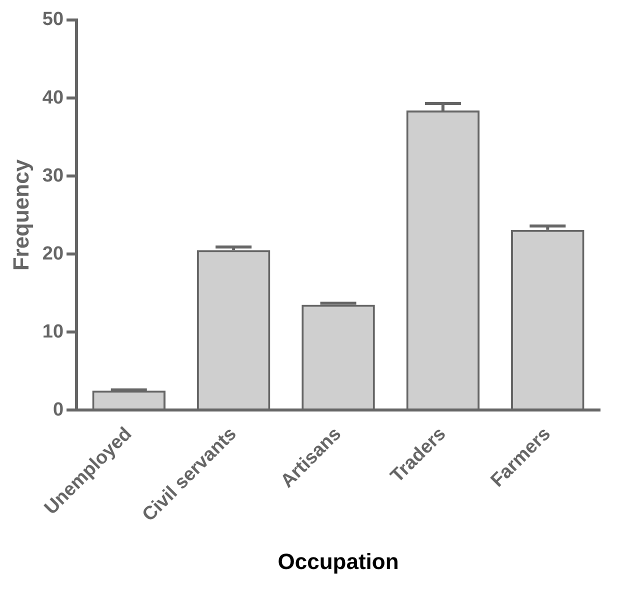 The image size is (620, 590). Describe the element at coordinates (338, 561) in the screenshot. I see `x-axis-title: Occupation` at that location.